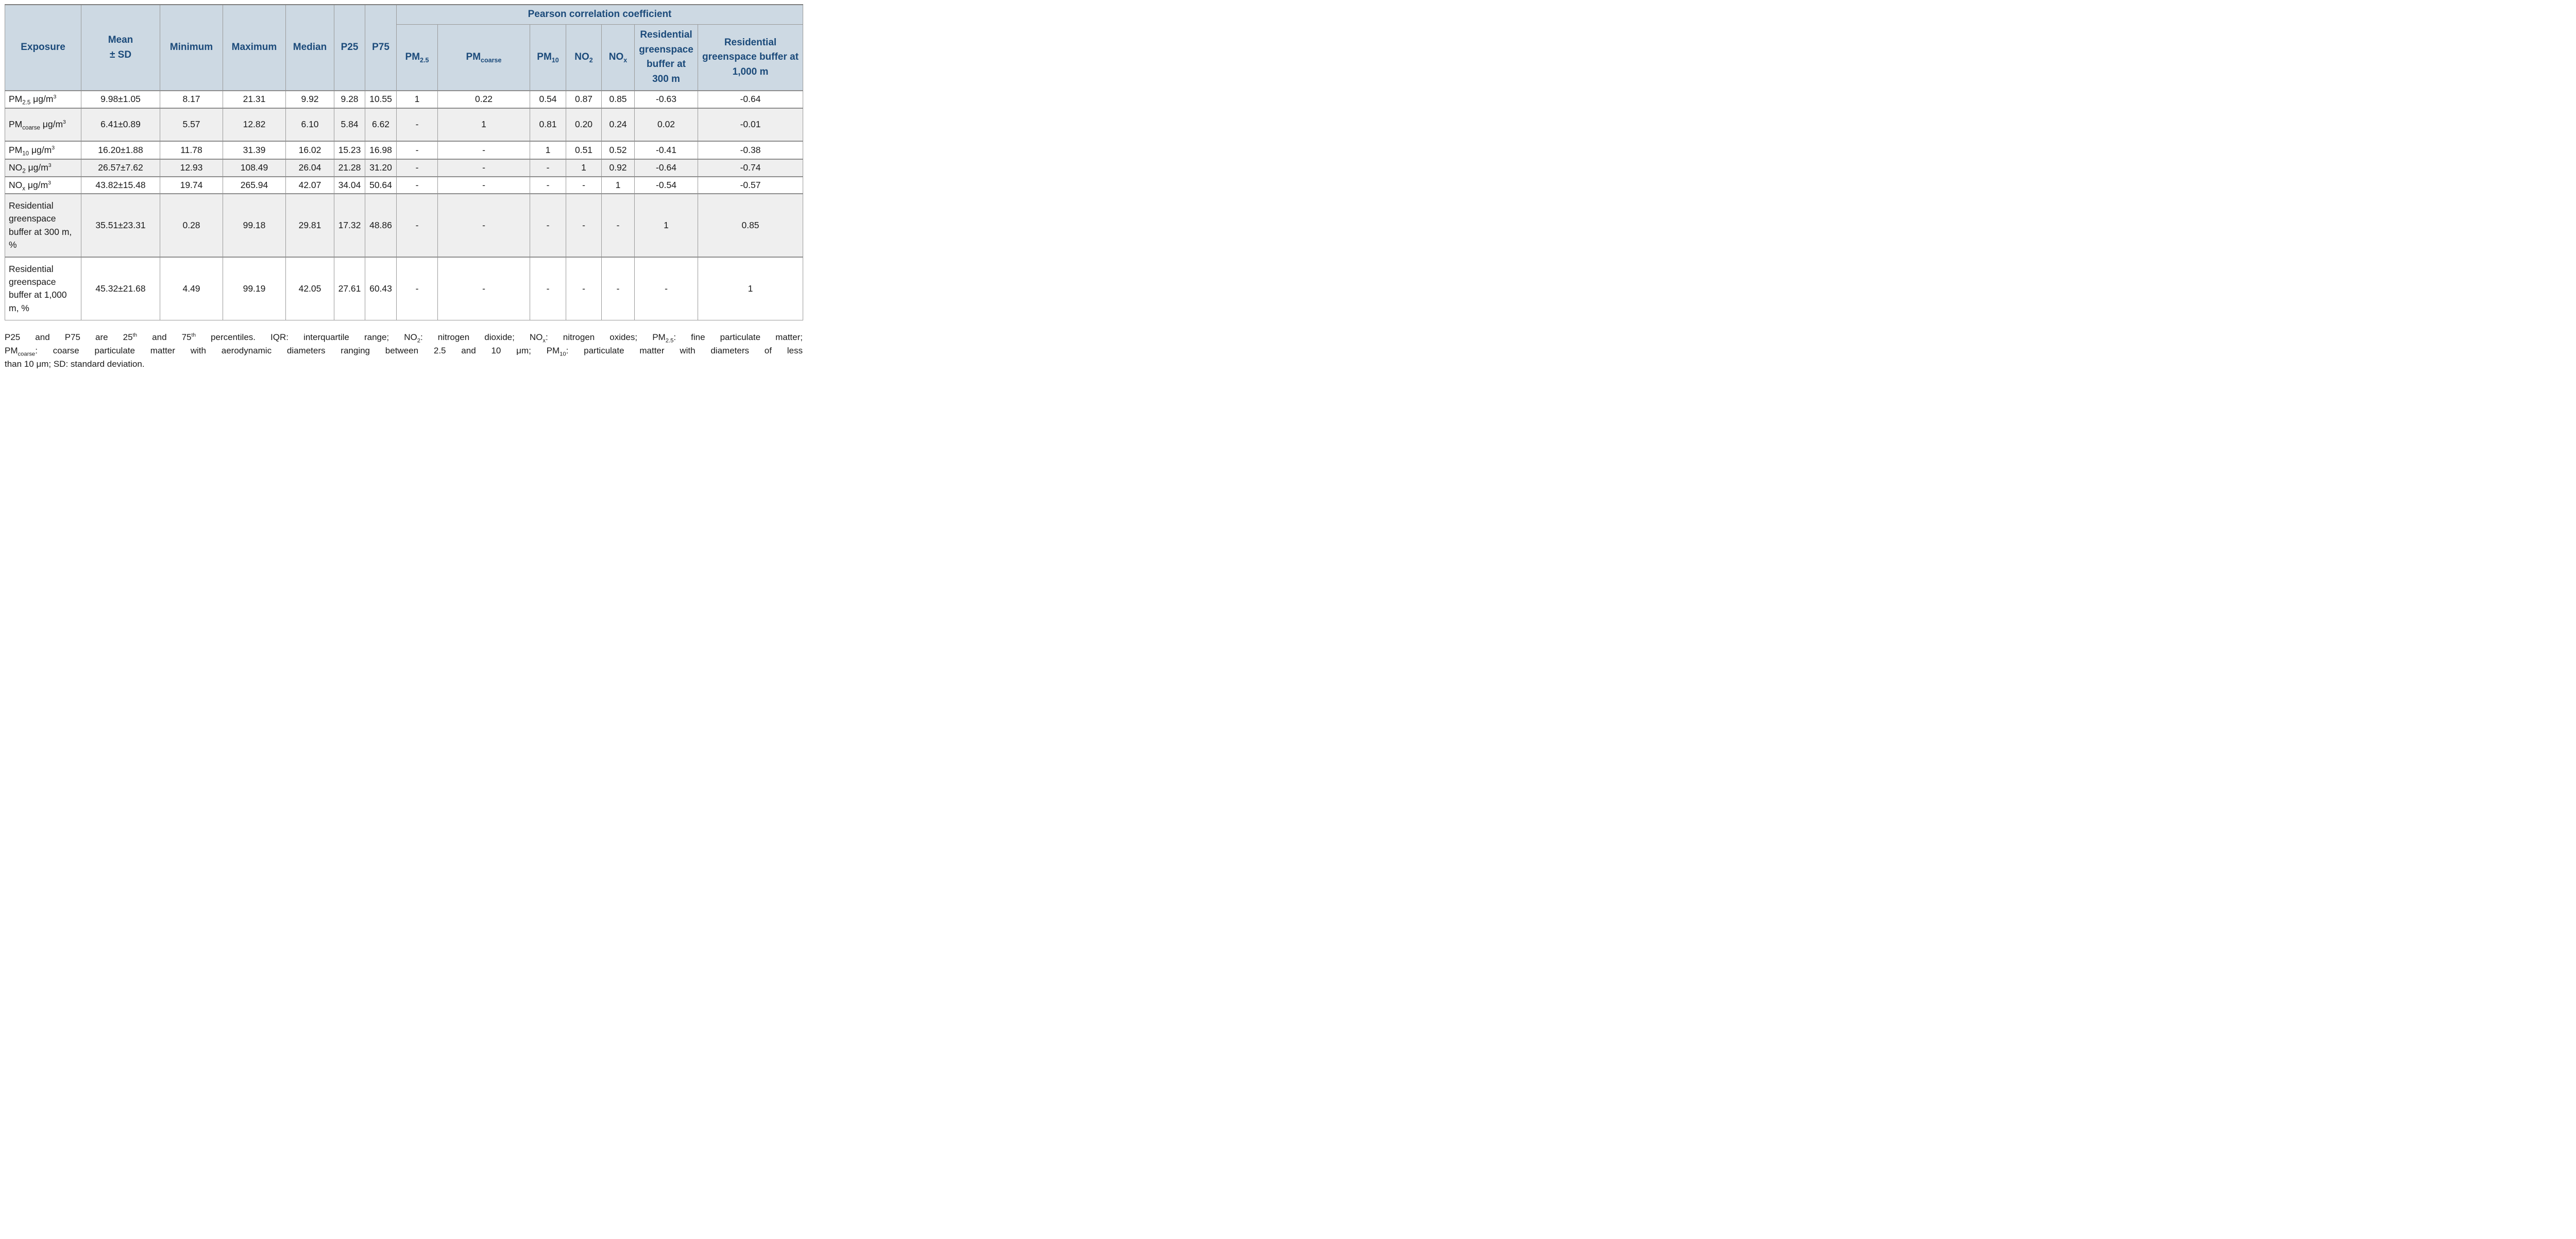  What do you see at coordinates (666, 99) in the screenshot?
I see `table-cell: -0.63` at bounding box center [666, 99].